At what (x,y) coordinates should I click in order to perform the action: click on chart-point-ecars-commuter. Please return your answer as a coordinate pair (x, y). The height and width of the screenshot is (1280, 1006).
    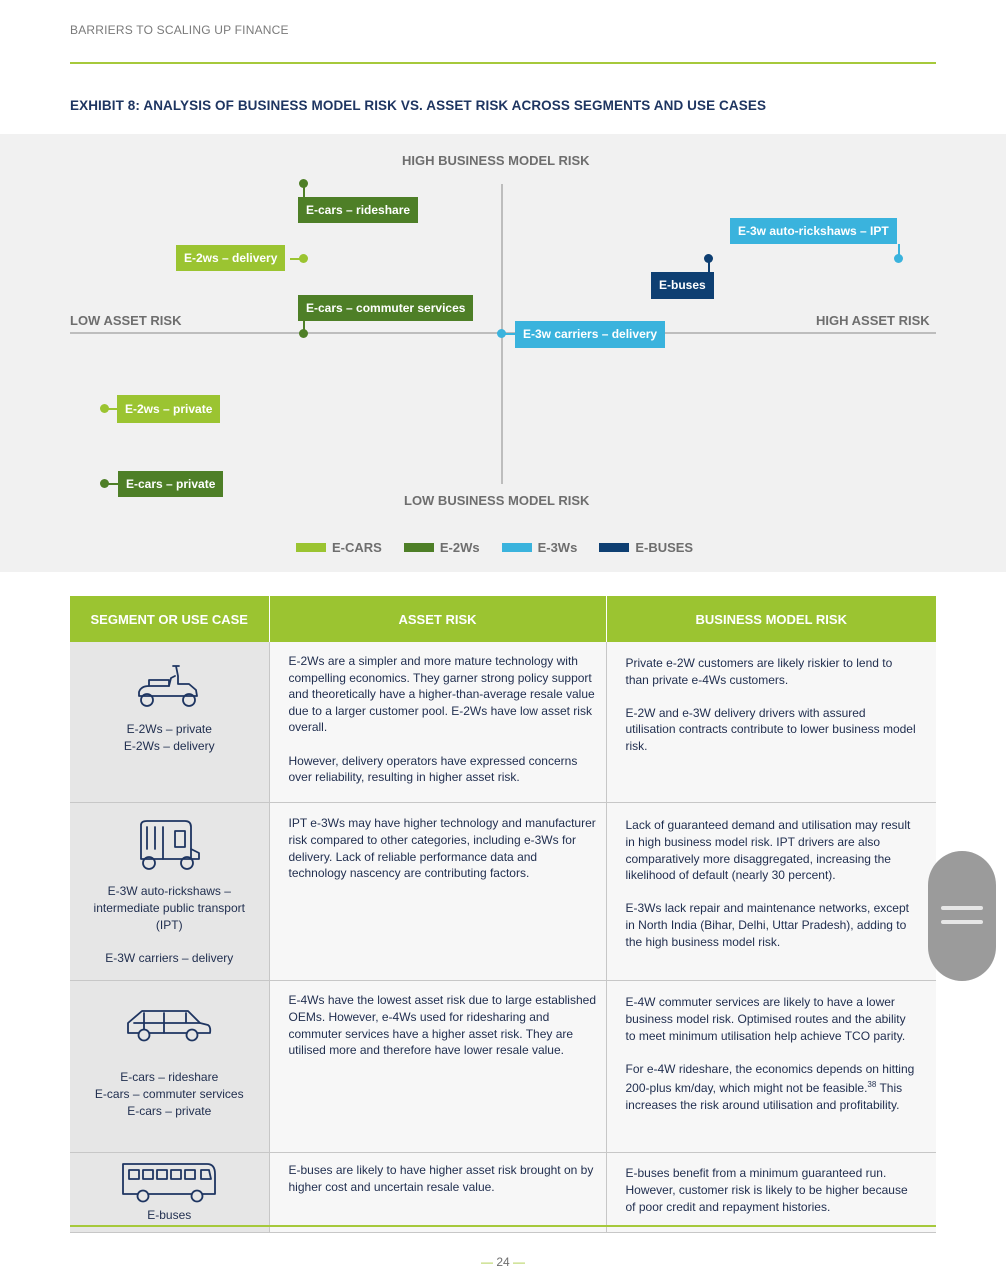
    Looking at the image, I should click on (303, 333).